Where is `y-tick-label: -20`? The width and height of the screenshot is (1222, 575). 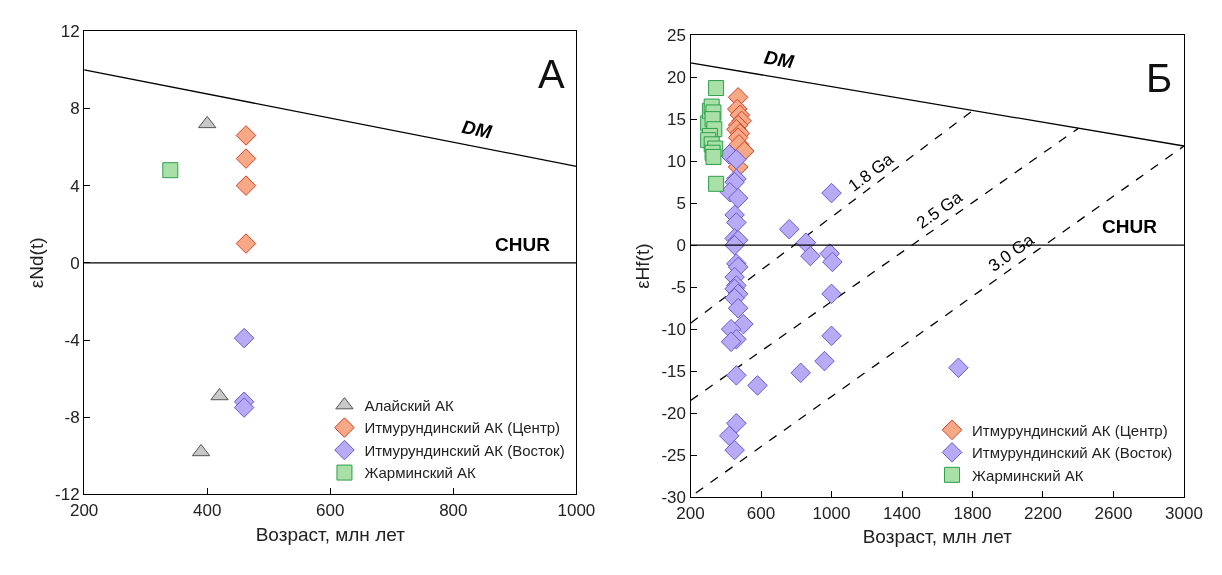 y-tick-label: -20 is located at coordinates (674, 414).